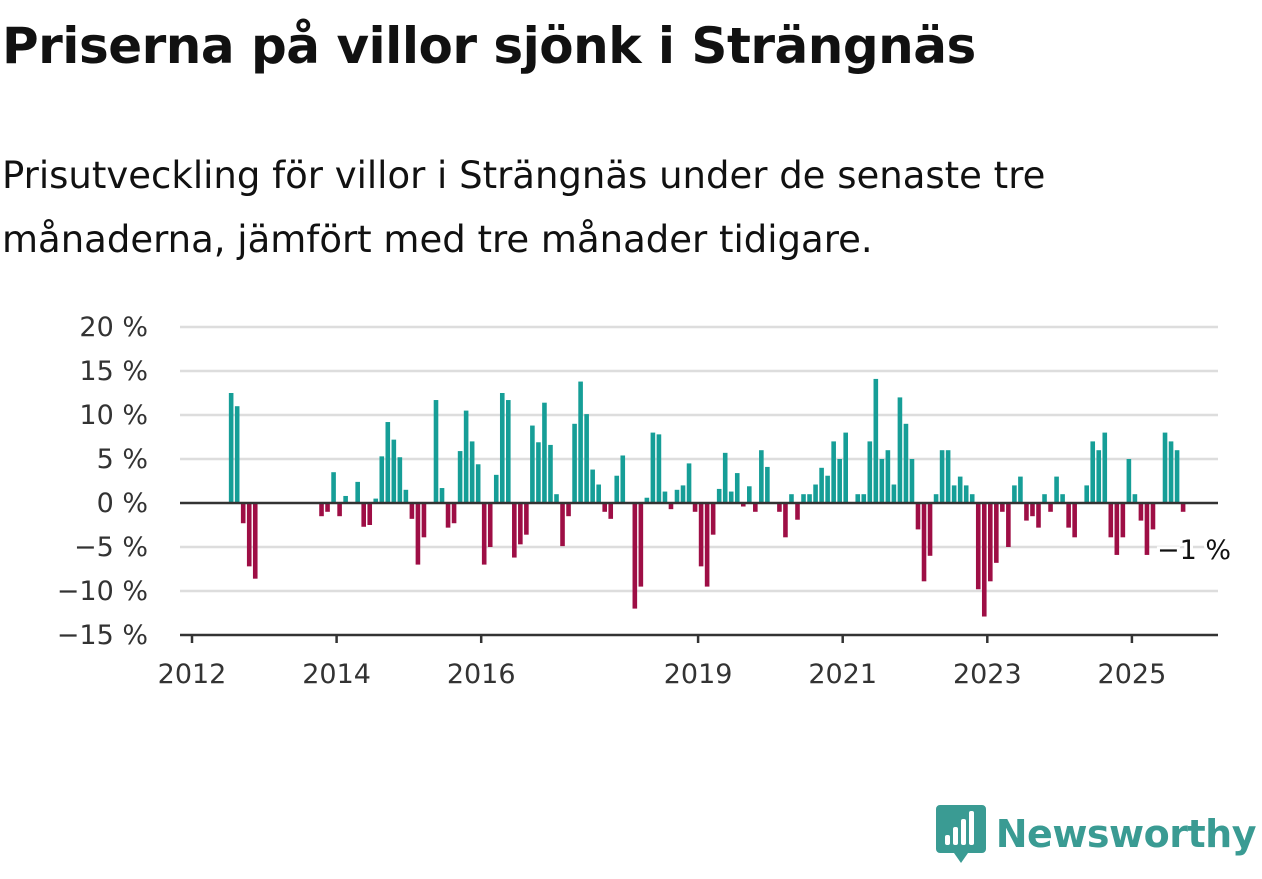 The height and width of the screenshot is (879, 1262). I want to click on x-tick-label: 2023, so click(987, 674).